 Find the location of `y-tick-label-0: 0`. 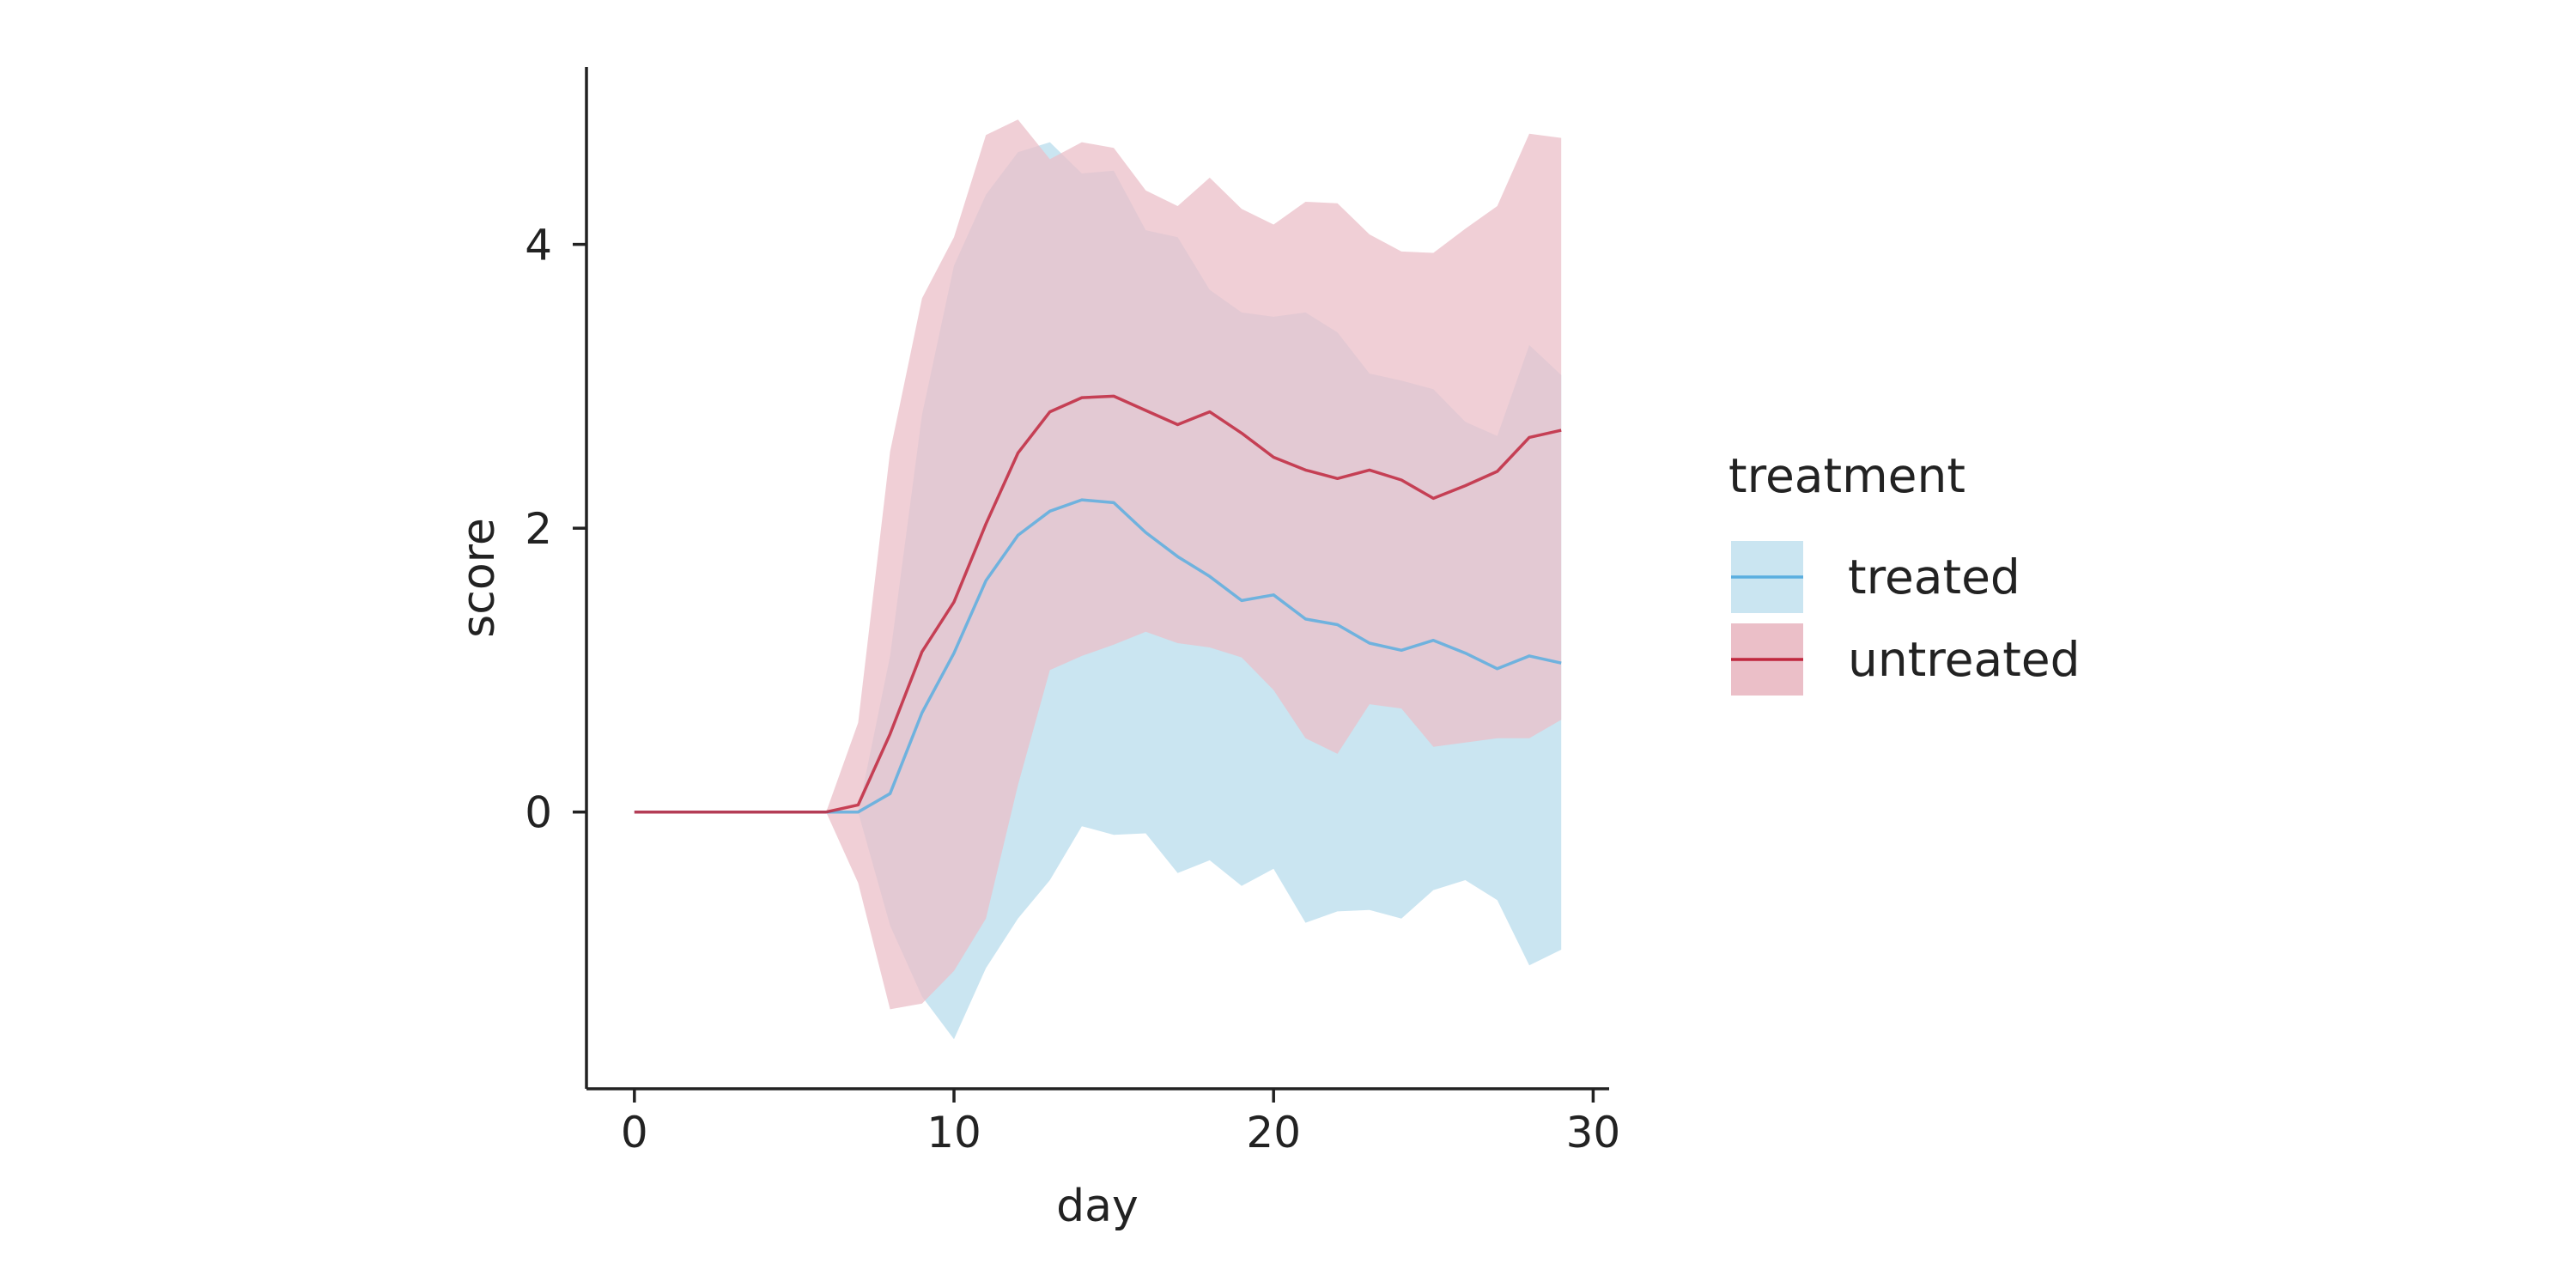

y-tick-label-0: 0 is located at coordinates (538, 813).